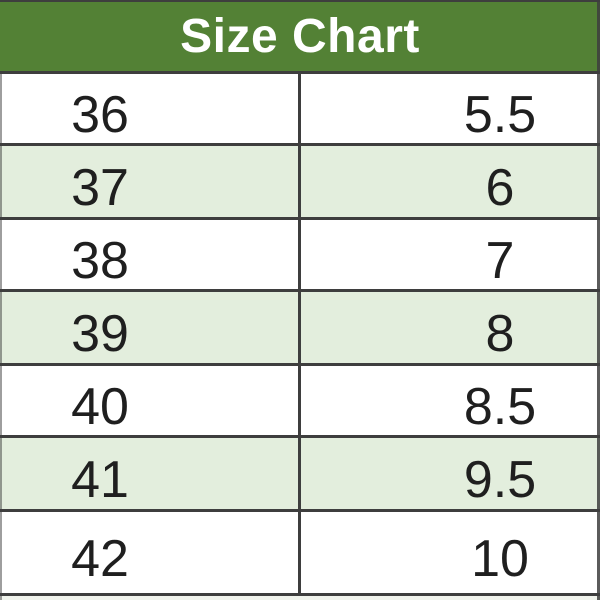 The width and height of the screenshot is (600, 600). What do you see at coordinates (100, 260) in the screenshot?
I see `size-cell-left: 38` at bounding box center [100, 260].